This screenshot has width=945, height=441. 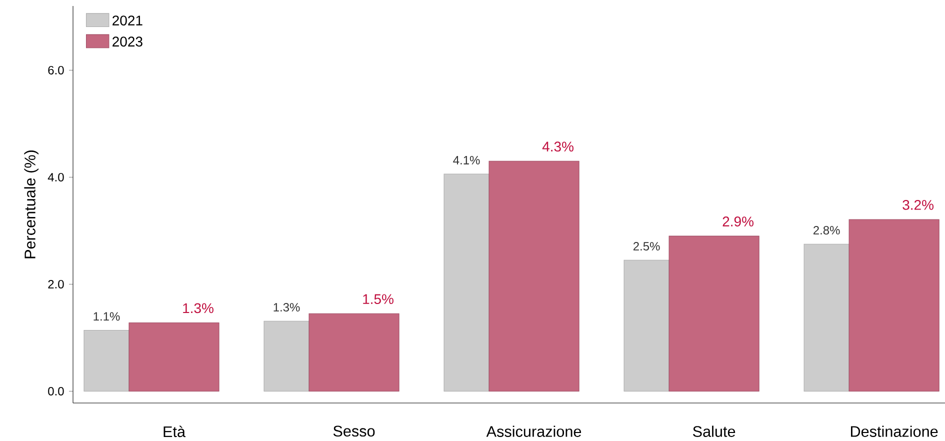 I want to click on x-tick-label: Assicurazione, so click(x=534, y=431).